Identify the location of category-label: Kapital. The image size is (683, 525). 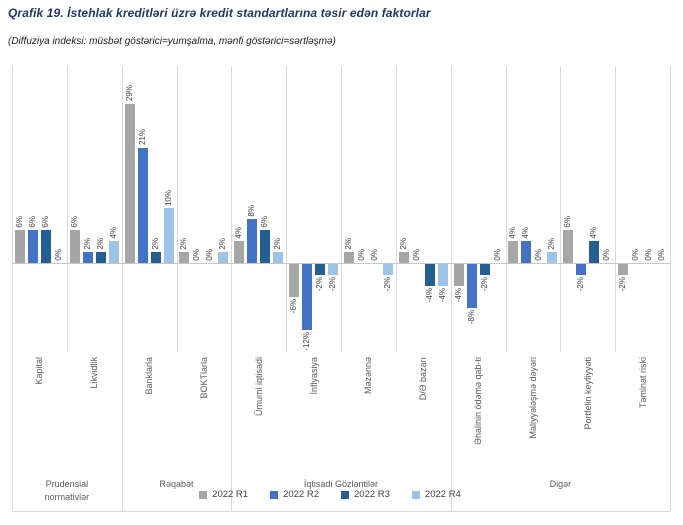
(39, 371).